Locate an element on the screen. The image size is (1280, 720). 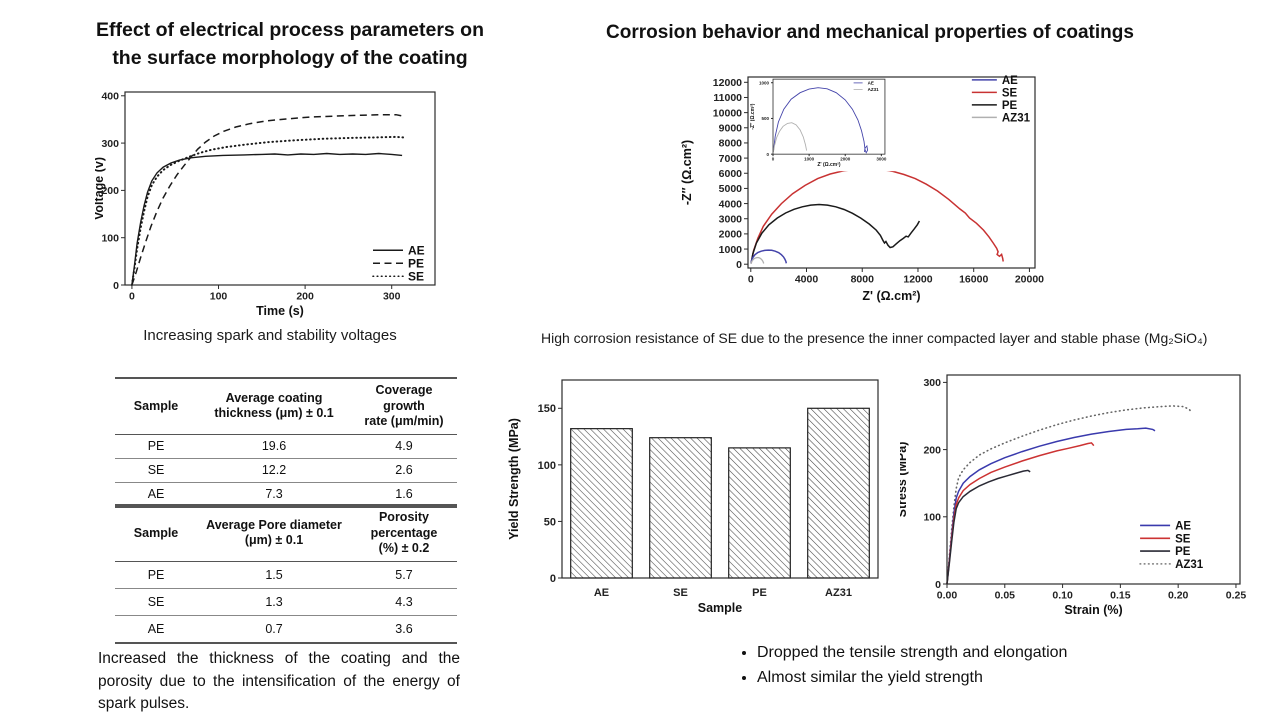
bullet-item: Almost similar the yield strength is located at coordinates (946, 677).